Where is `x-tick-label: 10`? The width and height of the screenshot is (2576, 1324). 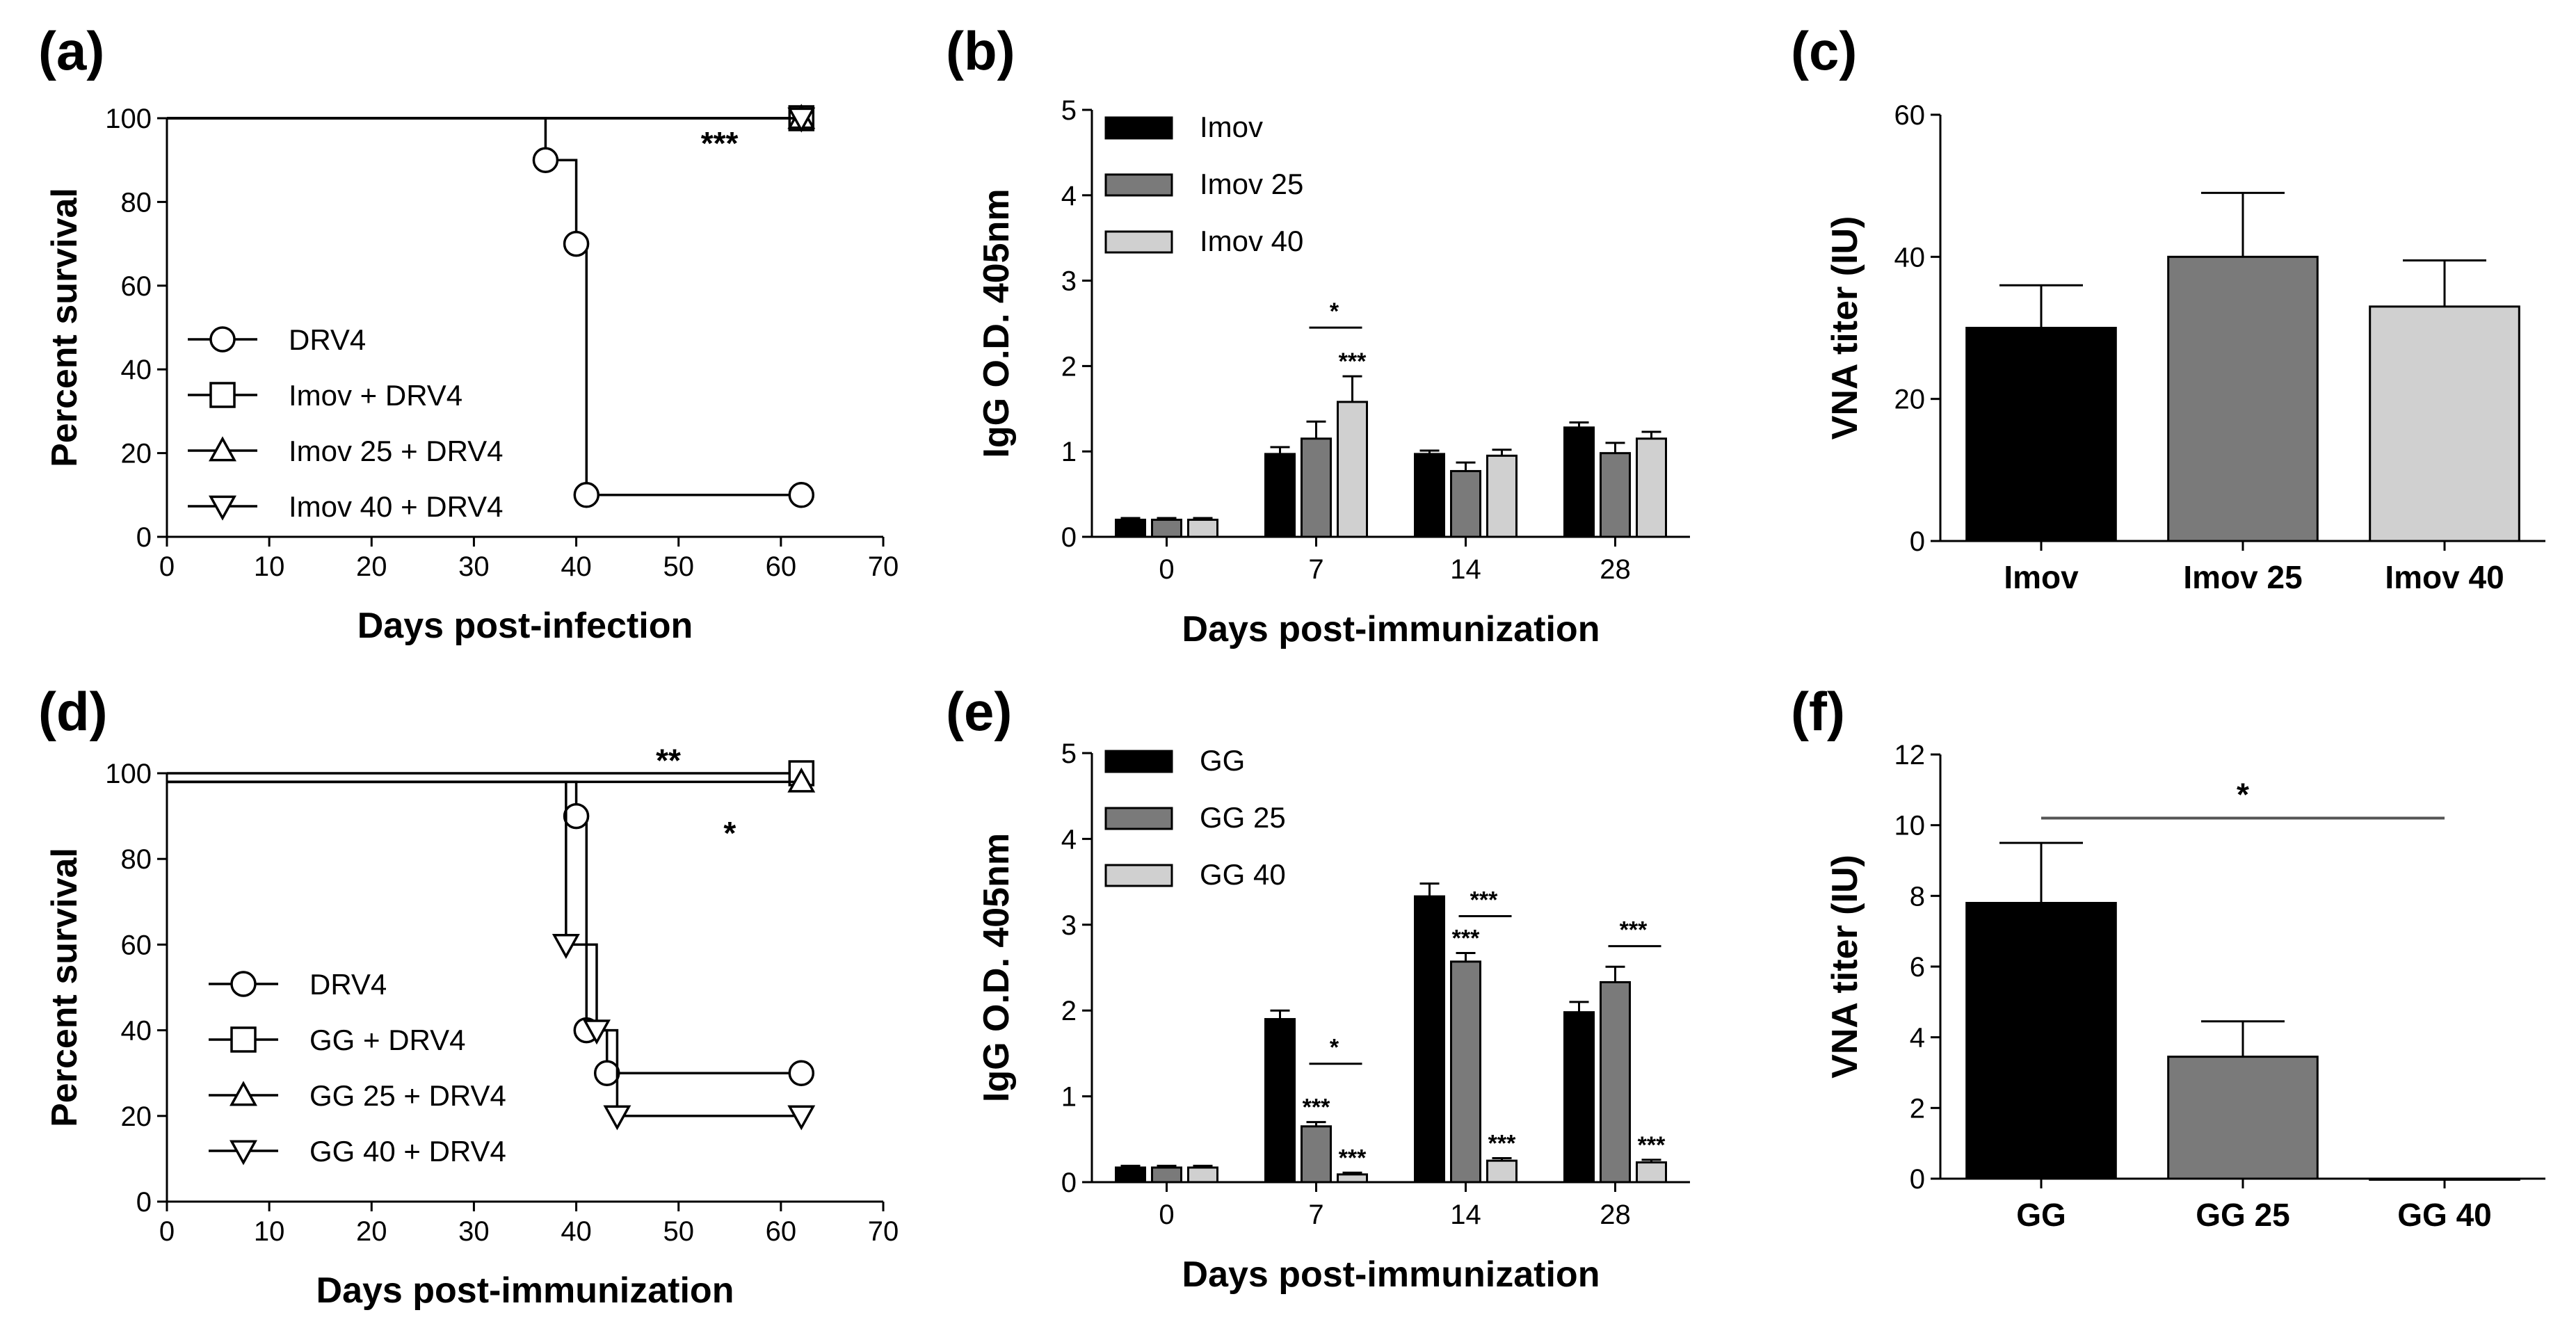
x-tick-label: 10 is located at coordinates (269, 1231).